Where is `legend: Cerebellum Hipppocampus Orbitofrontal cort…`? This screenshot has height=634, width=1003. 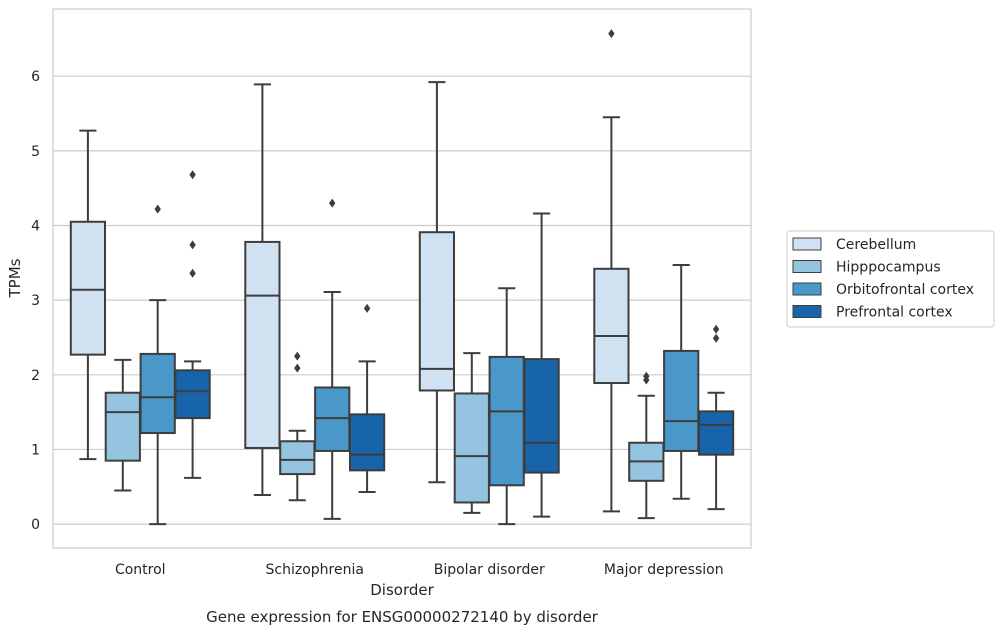
legend: Cerebellum Hipppocampus Orbitofrontal cort… is located at coordinates (890, 279).